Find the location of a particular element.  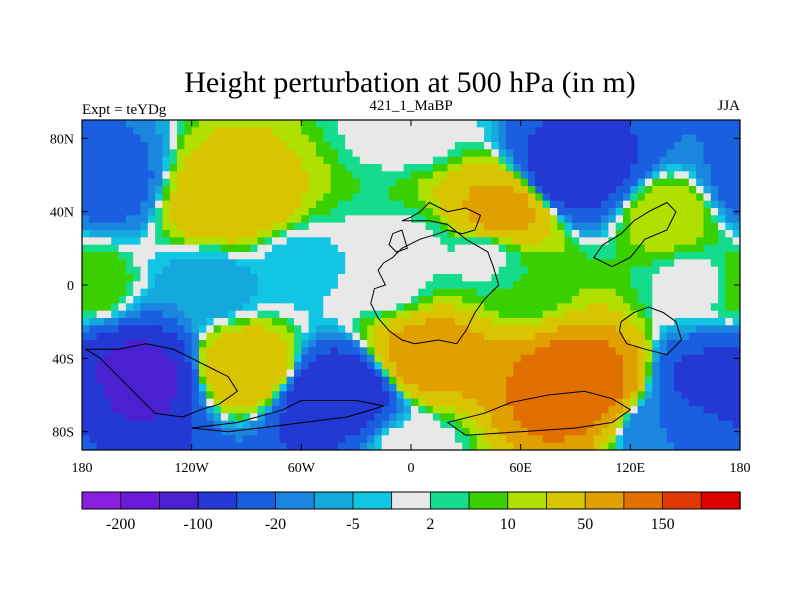

colorbar-swatch is located at coordinates (643, 500).